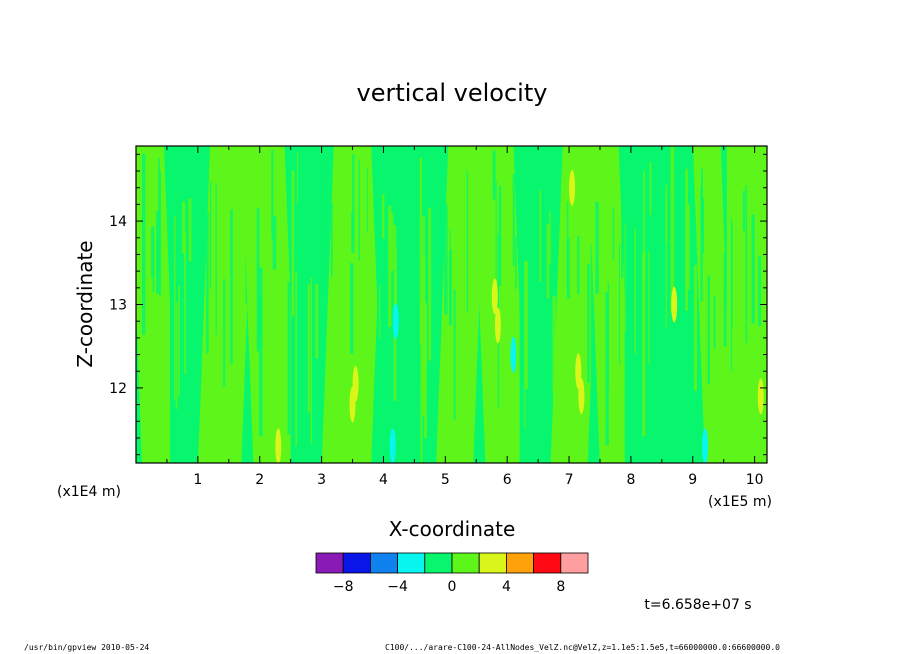 This screenshot has height=654, width=904. What do you see at coordinates (569, 480) in the screenshot?
I see `x-tick-label: 7` at bounding box center [569, 480].